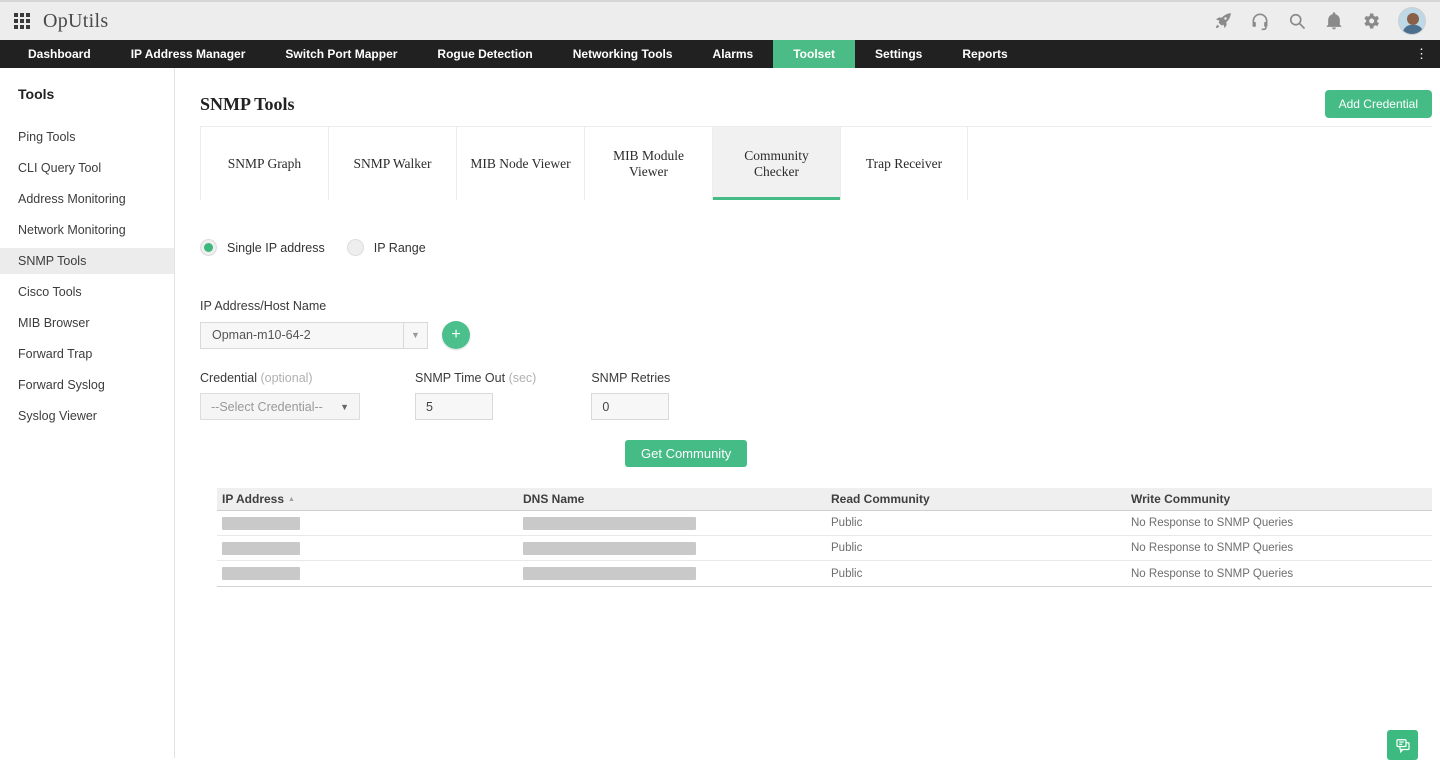 Image resolution: width=1440 pixels, height=760 pixels. Describe the element at coordinates (520, 163) in the screenshot. I see `tab-mib-node-viewer: MIB Node Viewer` at that location.